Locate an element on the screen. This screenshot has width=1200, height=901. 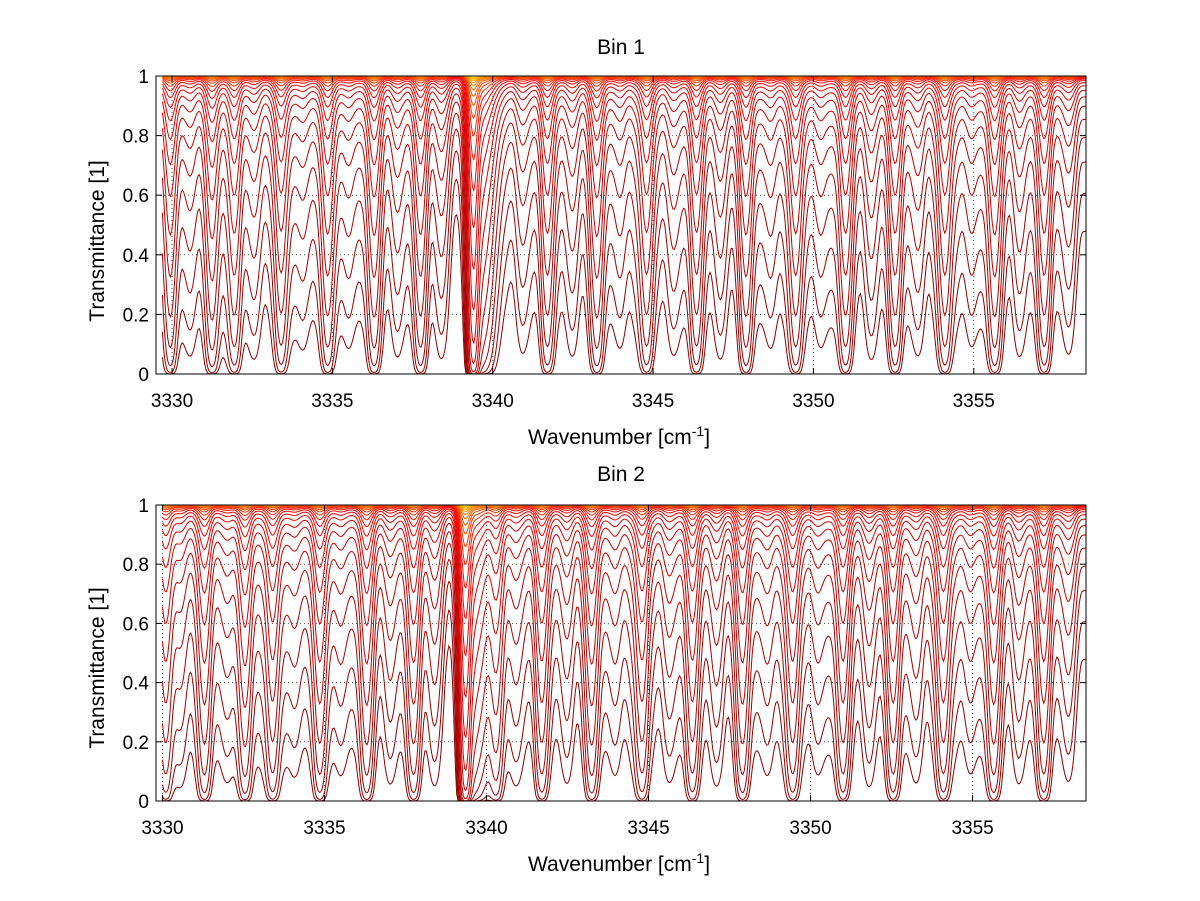
subplot-1-ylabel: Transmittance [1] is located at coordinates (97, 240).